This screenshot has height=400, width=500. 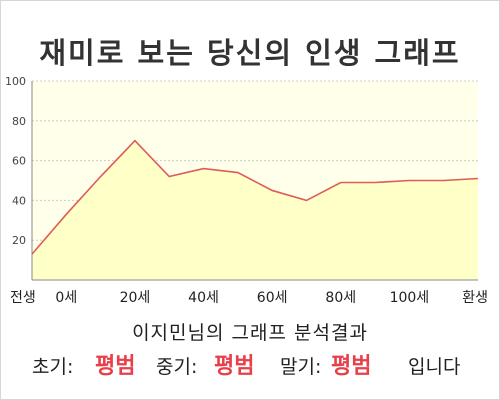 I want to click on x-tick-label: 0세, so click(x=66, y=298).